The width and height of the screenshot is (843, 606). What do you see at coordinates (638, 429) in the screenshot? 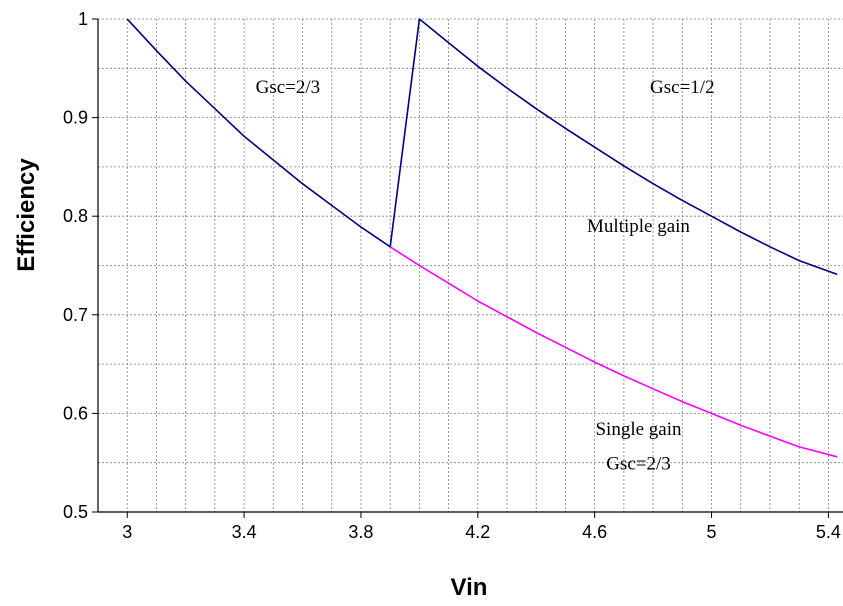
I see `annotation-label: Single gain` at bounding box center [638, 429].